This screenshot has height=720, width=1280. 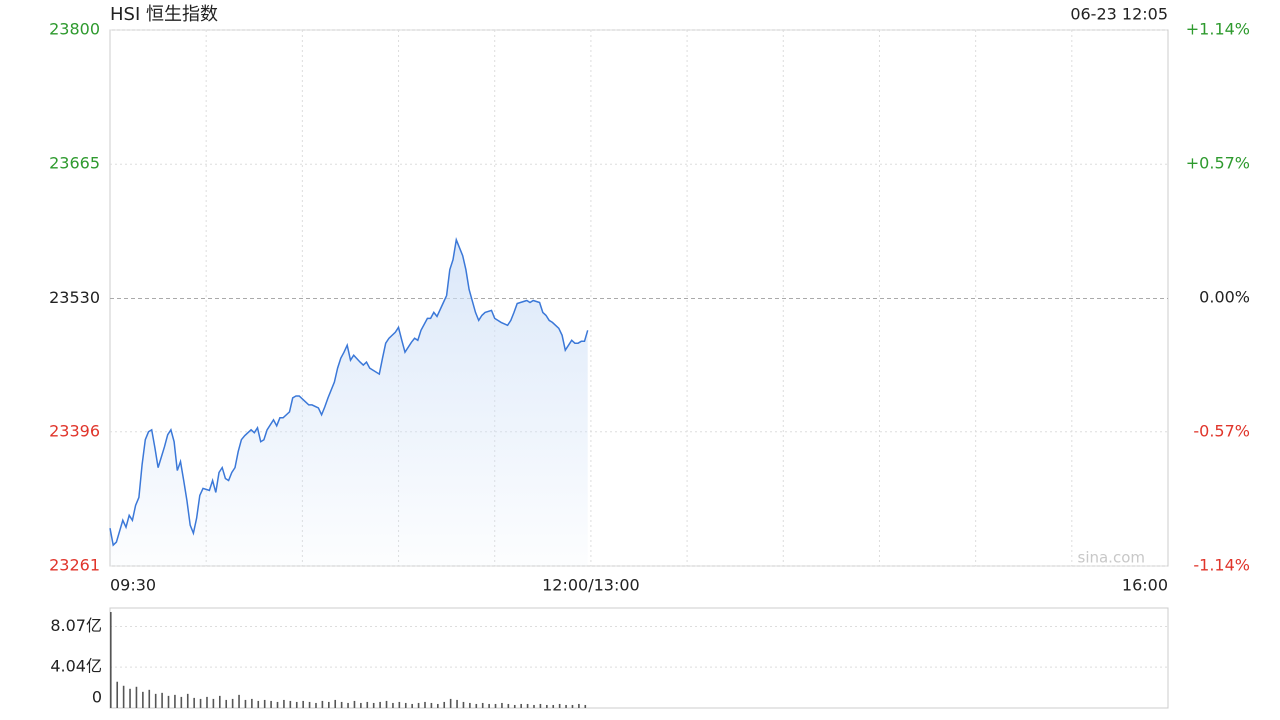 I want to click on y2-tick-label: +1.14%, so click(x=1218, y=29).